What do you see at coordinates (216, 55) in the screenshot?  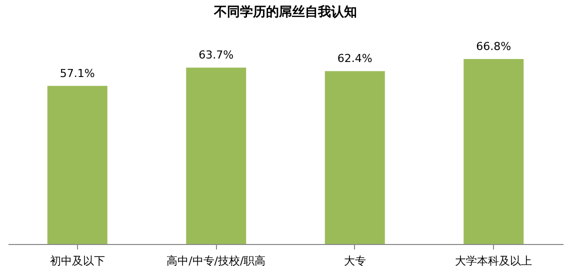 I see `data-label: 63.7%` at bounding box center [216, 55].